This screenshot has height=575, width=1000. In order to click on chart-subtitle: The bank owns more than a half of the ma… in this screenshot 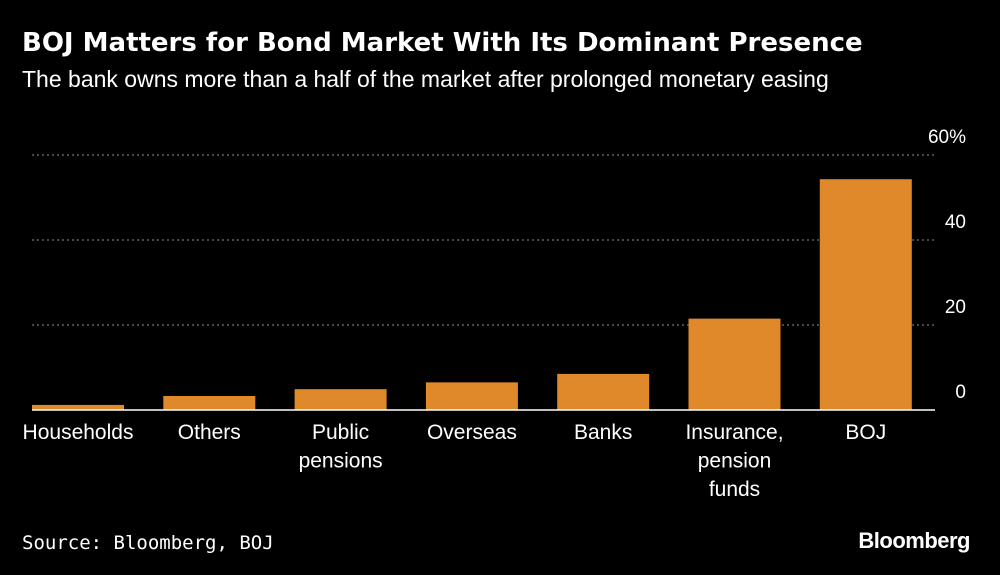, I will do `click(425, 79)`.